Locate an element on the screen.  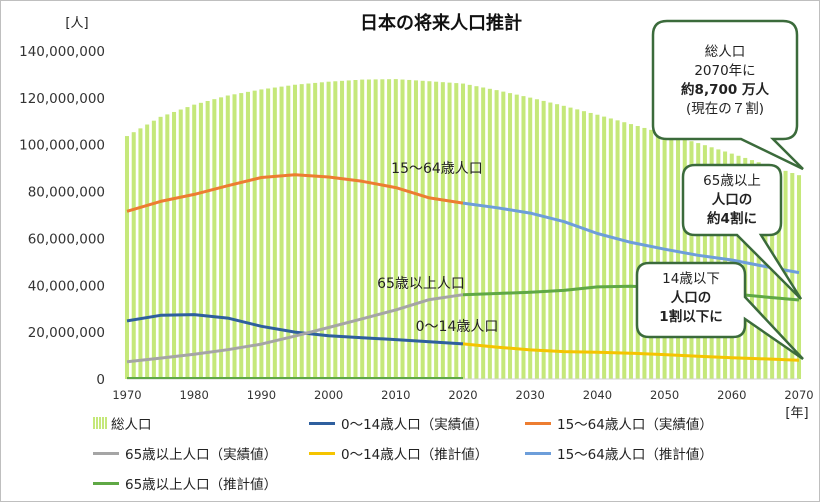
bar-total-1986 is located at coordinates (234, 237).